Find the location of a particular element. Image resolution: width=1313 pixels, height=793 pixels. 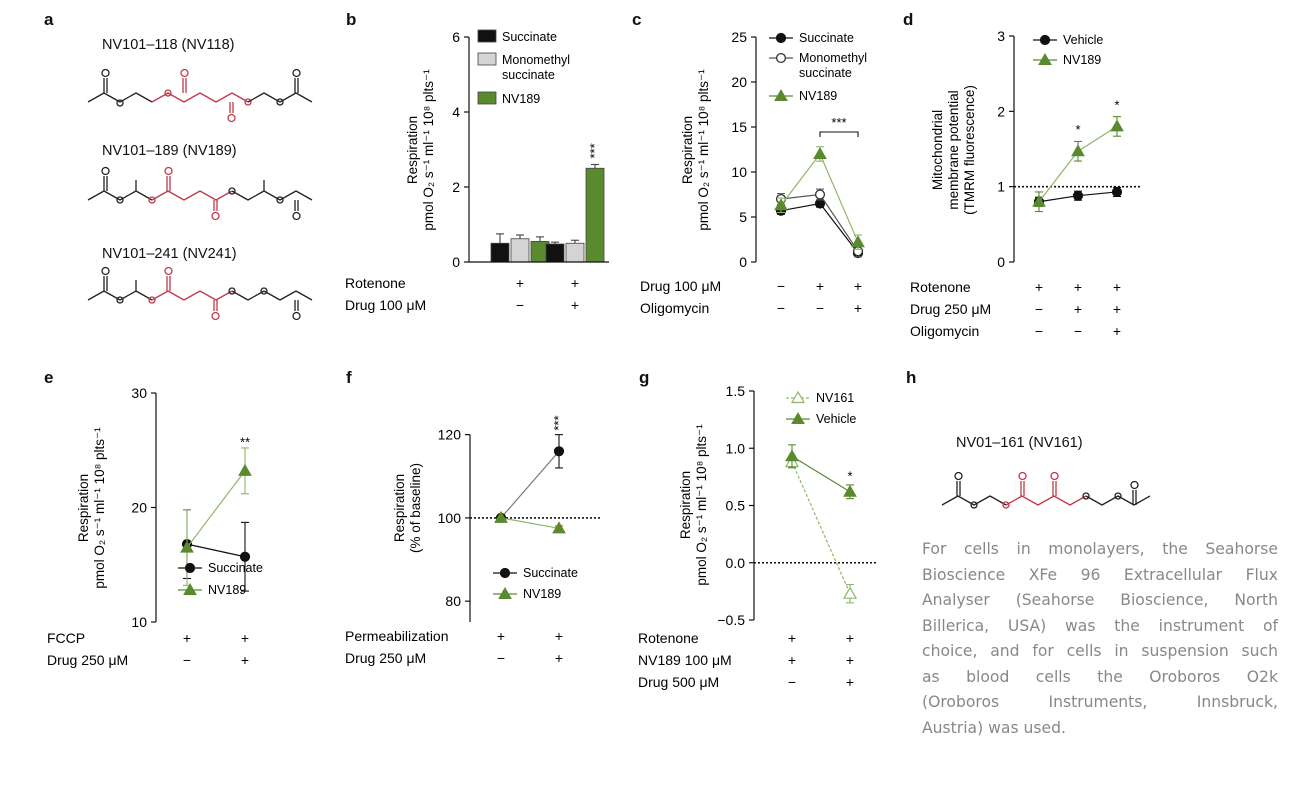

y-tick-label: 0.0 is located at coordinates (736, 563).